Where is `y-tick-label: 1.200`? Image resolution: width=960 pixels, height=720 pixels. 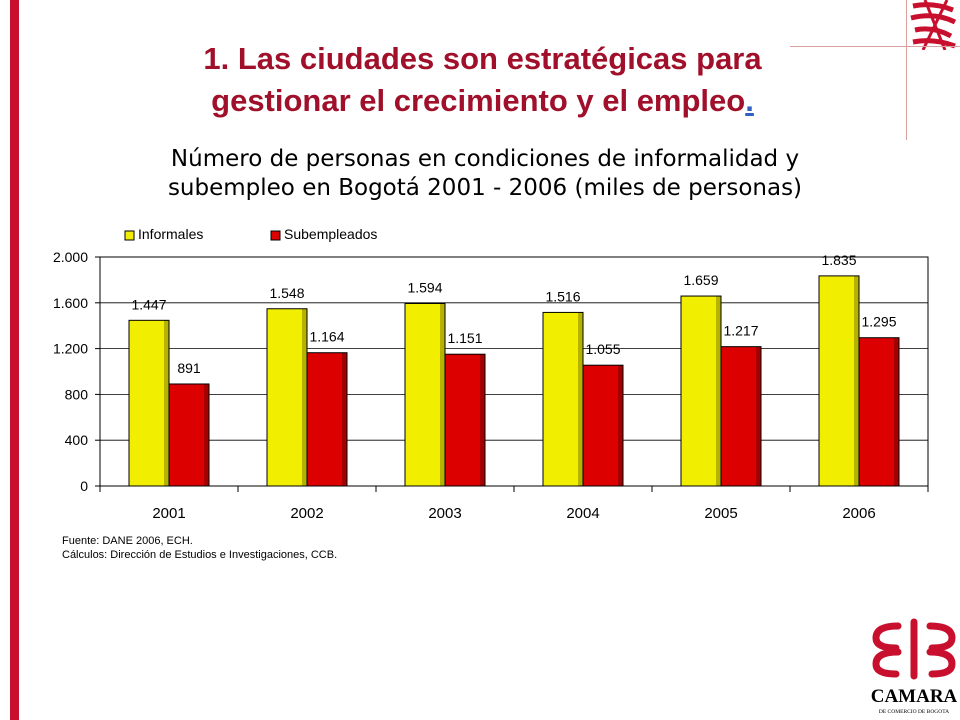 y-tick-label: 1.200 is located at coordinates (70, 349).